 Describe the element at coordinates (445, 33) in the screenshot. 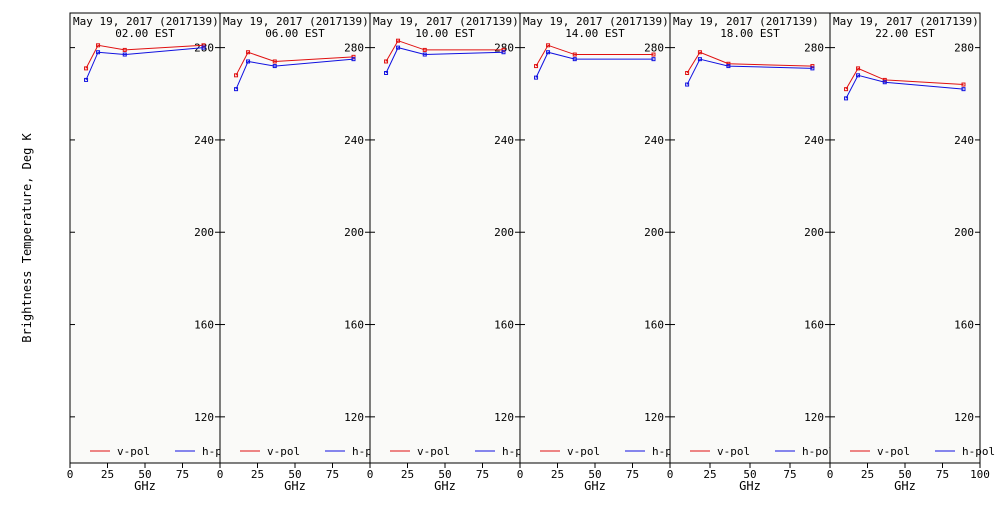

I see `panel-title-time: 10.00 EST` at that location.